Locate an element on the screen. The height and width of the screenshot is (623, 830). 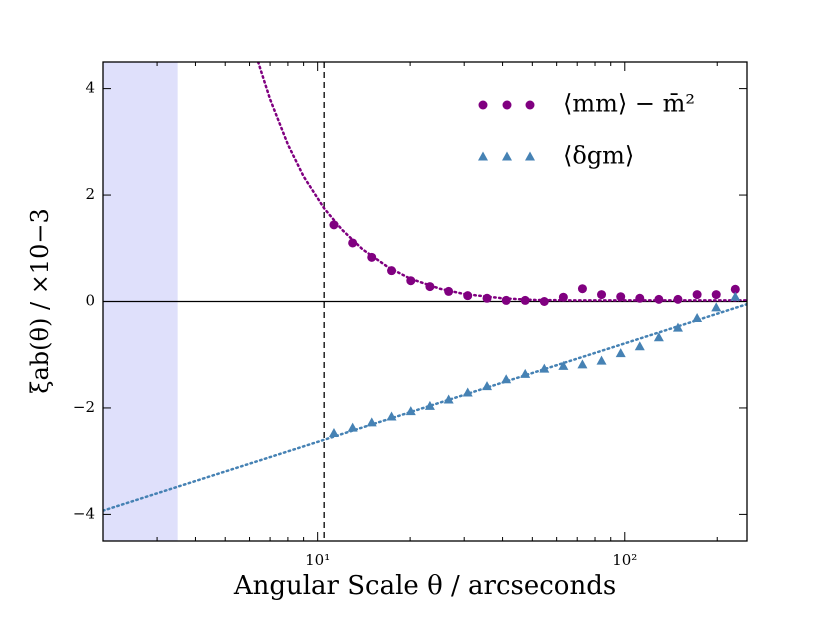
y-axis-label: ξab(θ) / ×10−3 is located at coordinates (40, 300).